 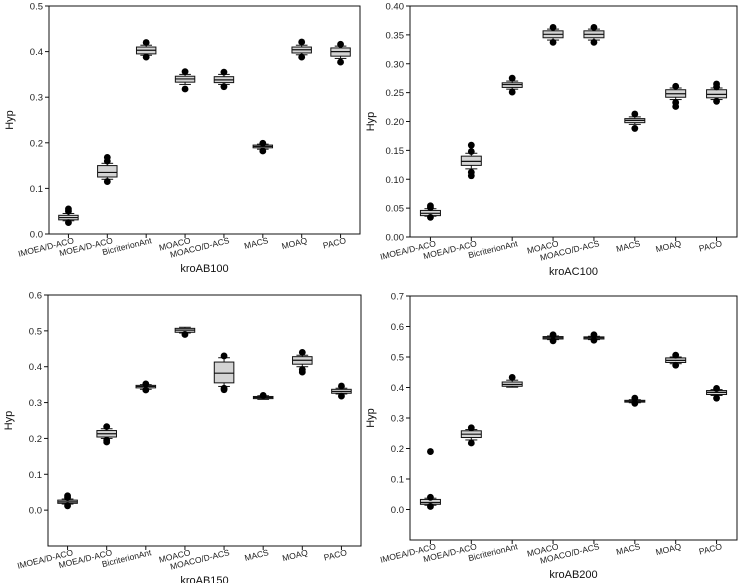 What do you see at coordinates (395, 64) in the screenshot?
I see `y-tick-label: 0.30` at bounding box center [395, 64].